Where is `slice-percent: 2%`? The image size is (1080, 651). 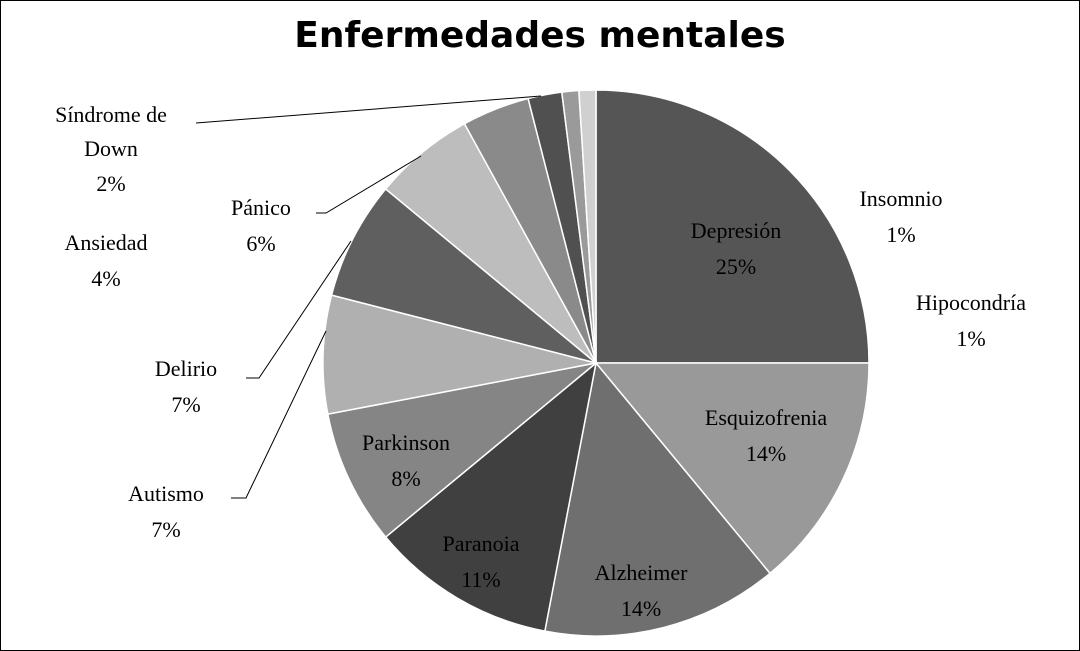 slice-percent: 2% is located at coordinates (111, 183).